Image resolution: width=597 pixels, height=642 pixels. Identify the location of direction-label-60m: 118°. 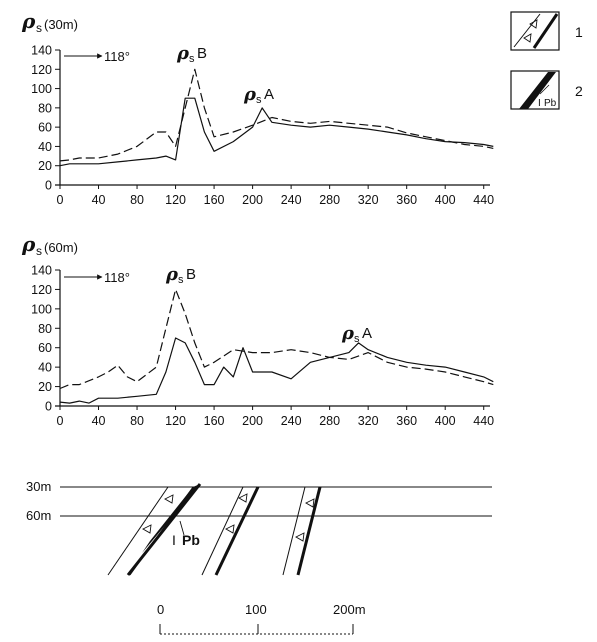
(117, 277).